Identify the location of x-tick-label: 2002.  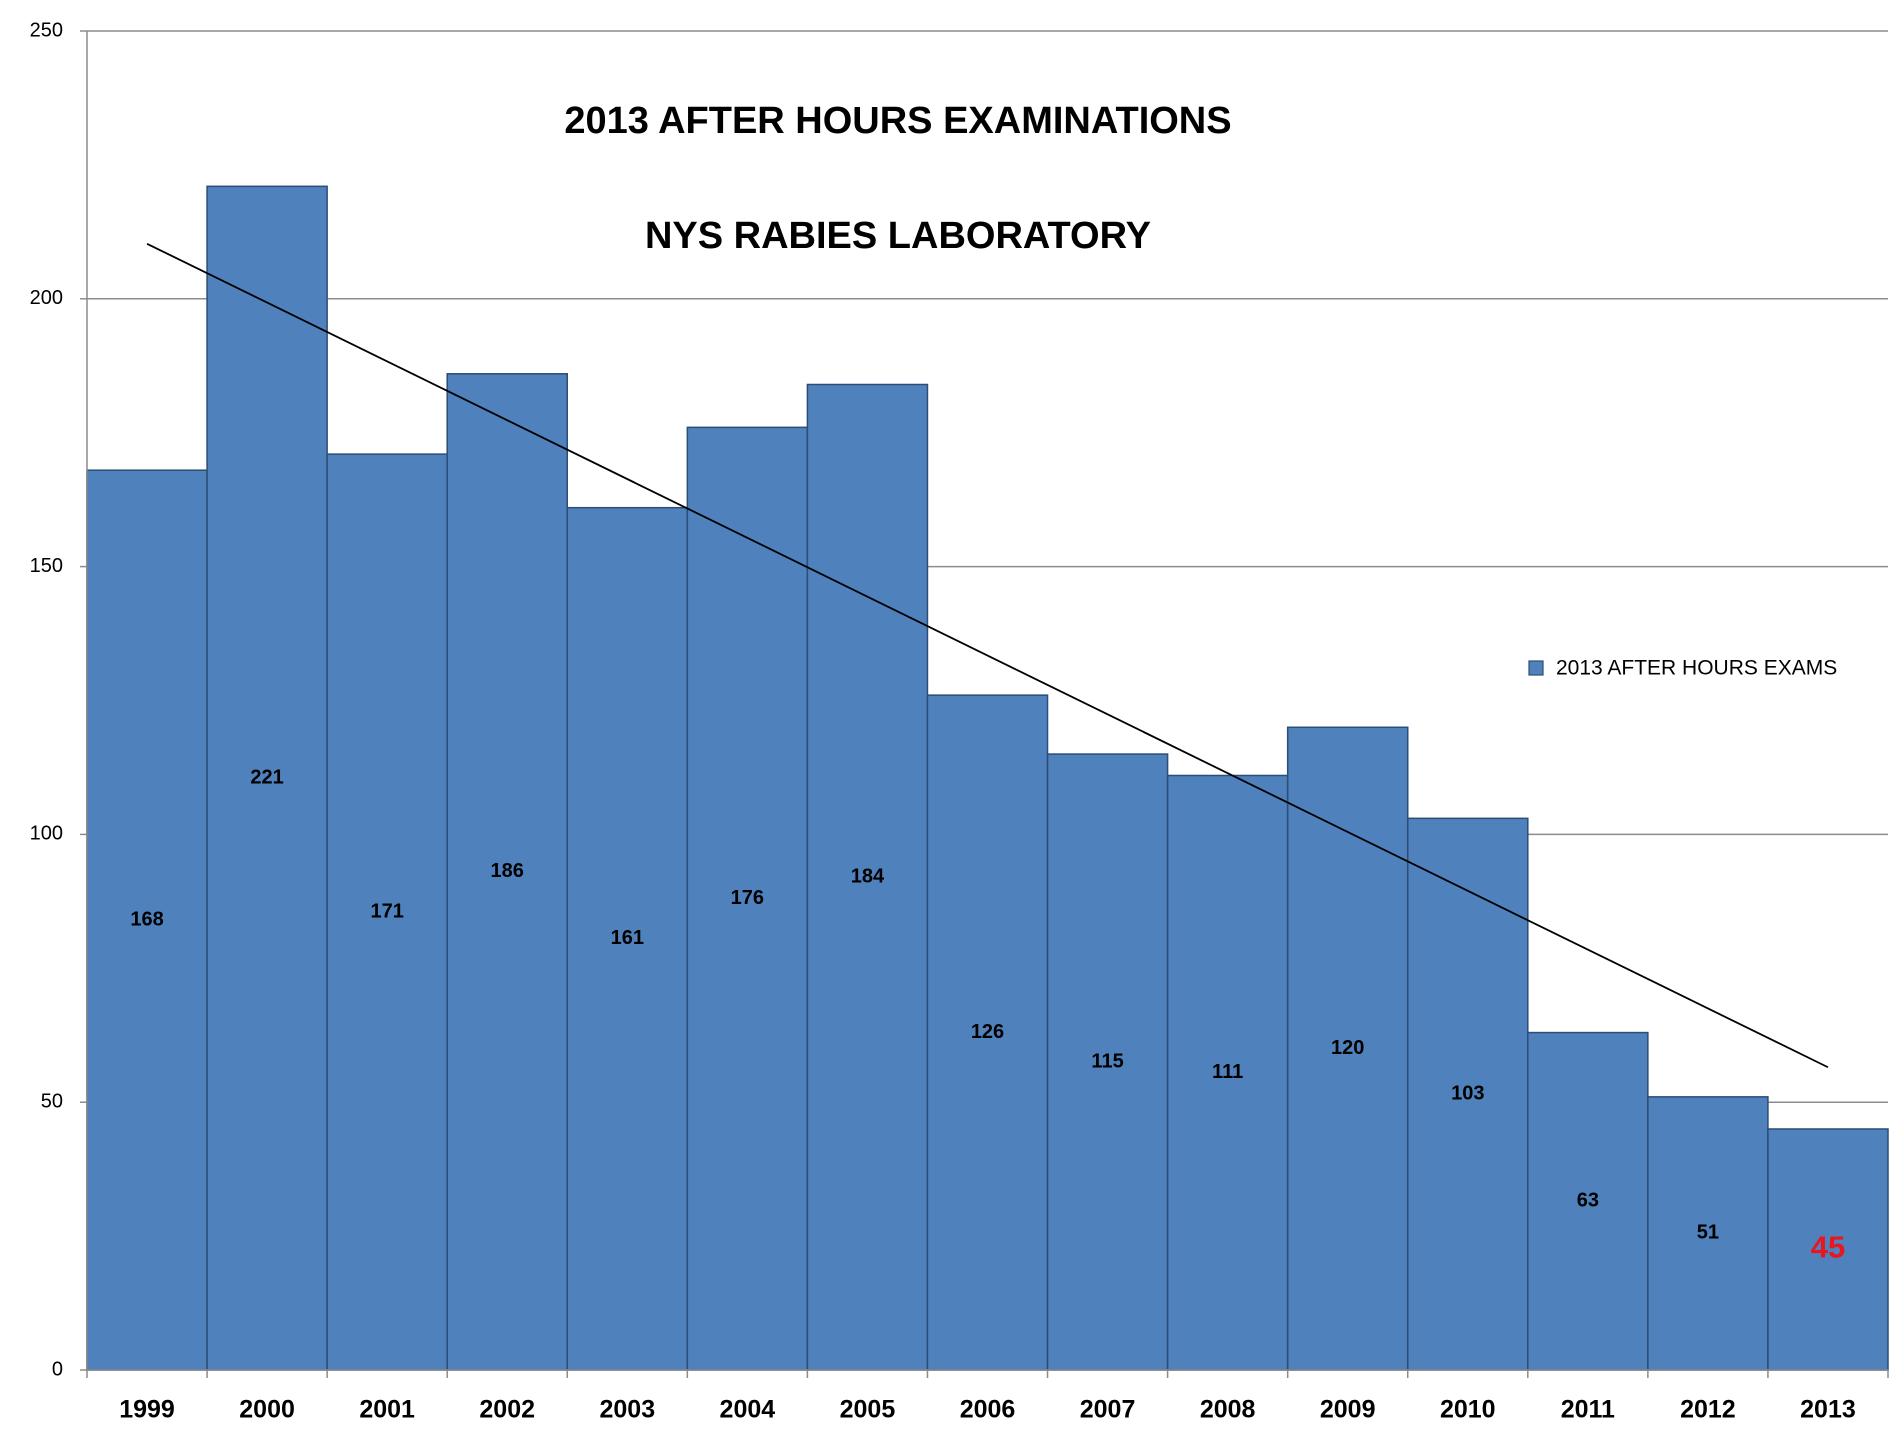
(507, 1410).